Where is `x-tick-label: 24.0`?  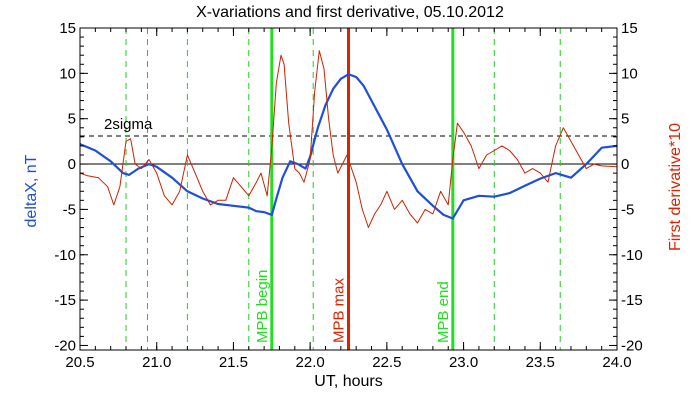 x-tick-label: 24.0 is located at coordinates (616, 362).